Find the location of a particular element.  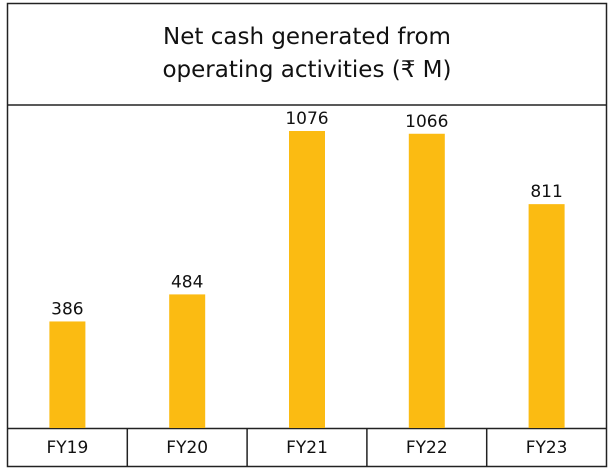

data-label: 811 is located at coordinates (546, 192).